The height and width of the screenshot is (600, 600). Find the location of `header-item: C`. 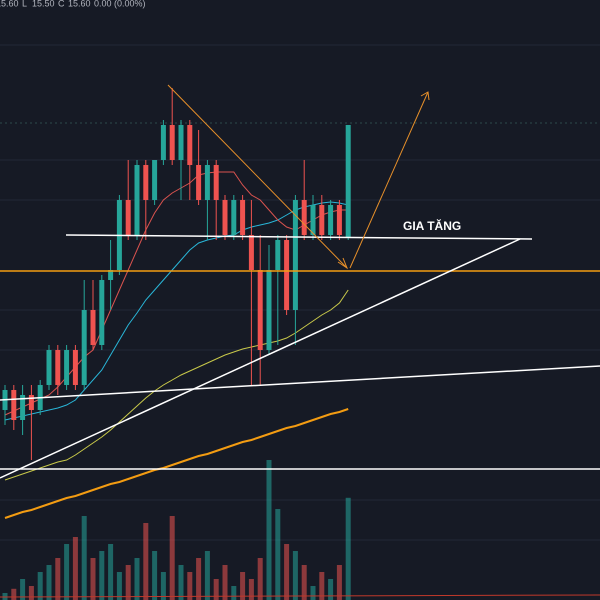

header-item: C is located at coordinates (61, 4).